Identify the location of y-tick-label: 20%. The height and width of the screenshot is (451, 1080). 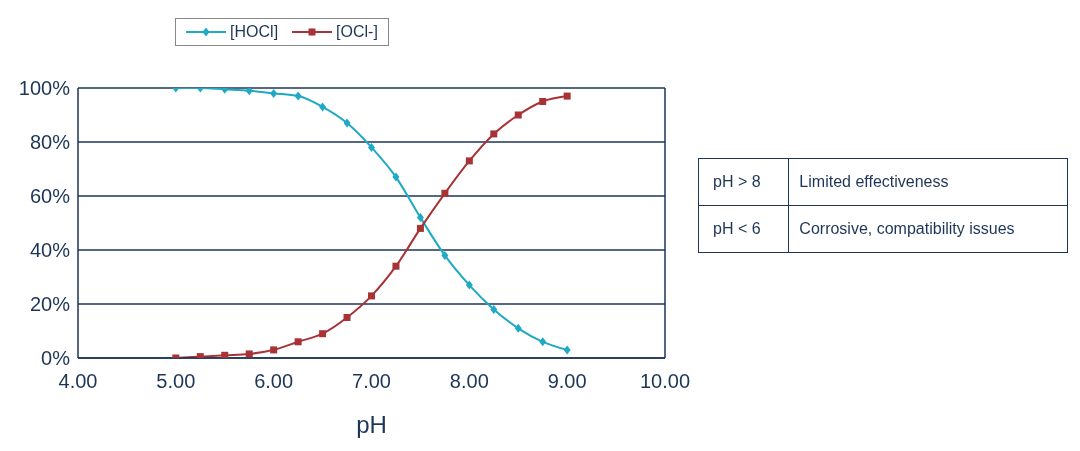
(50, 304).